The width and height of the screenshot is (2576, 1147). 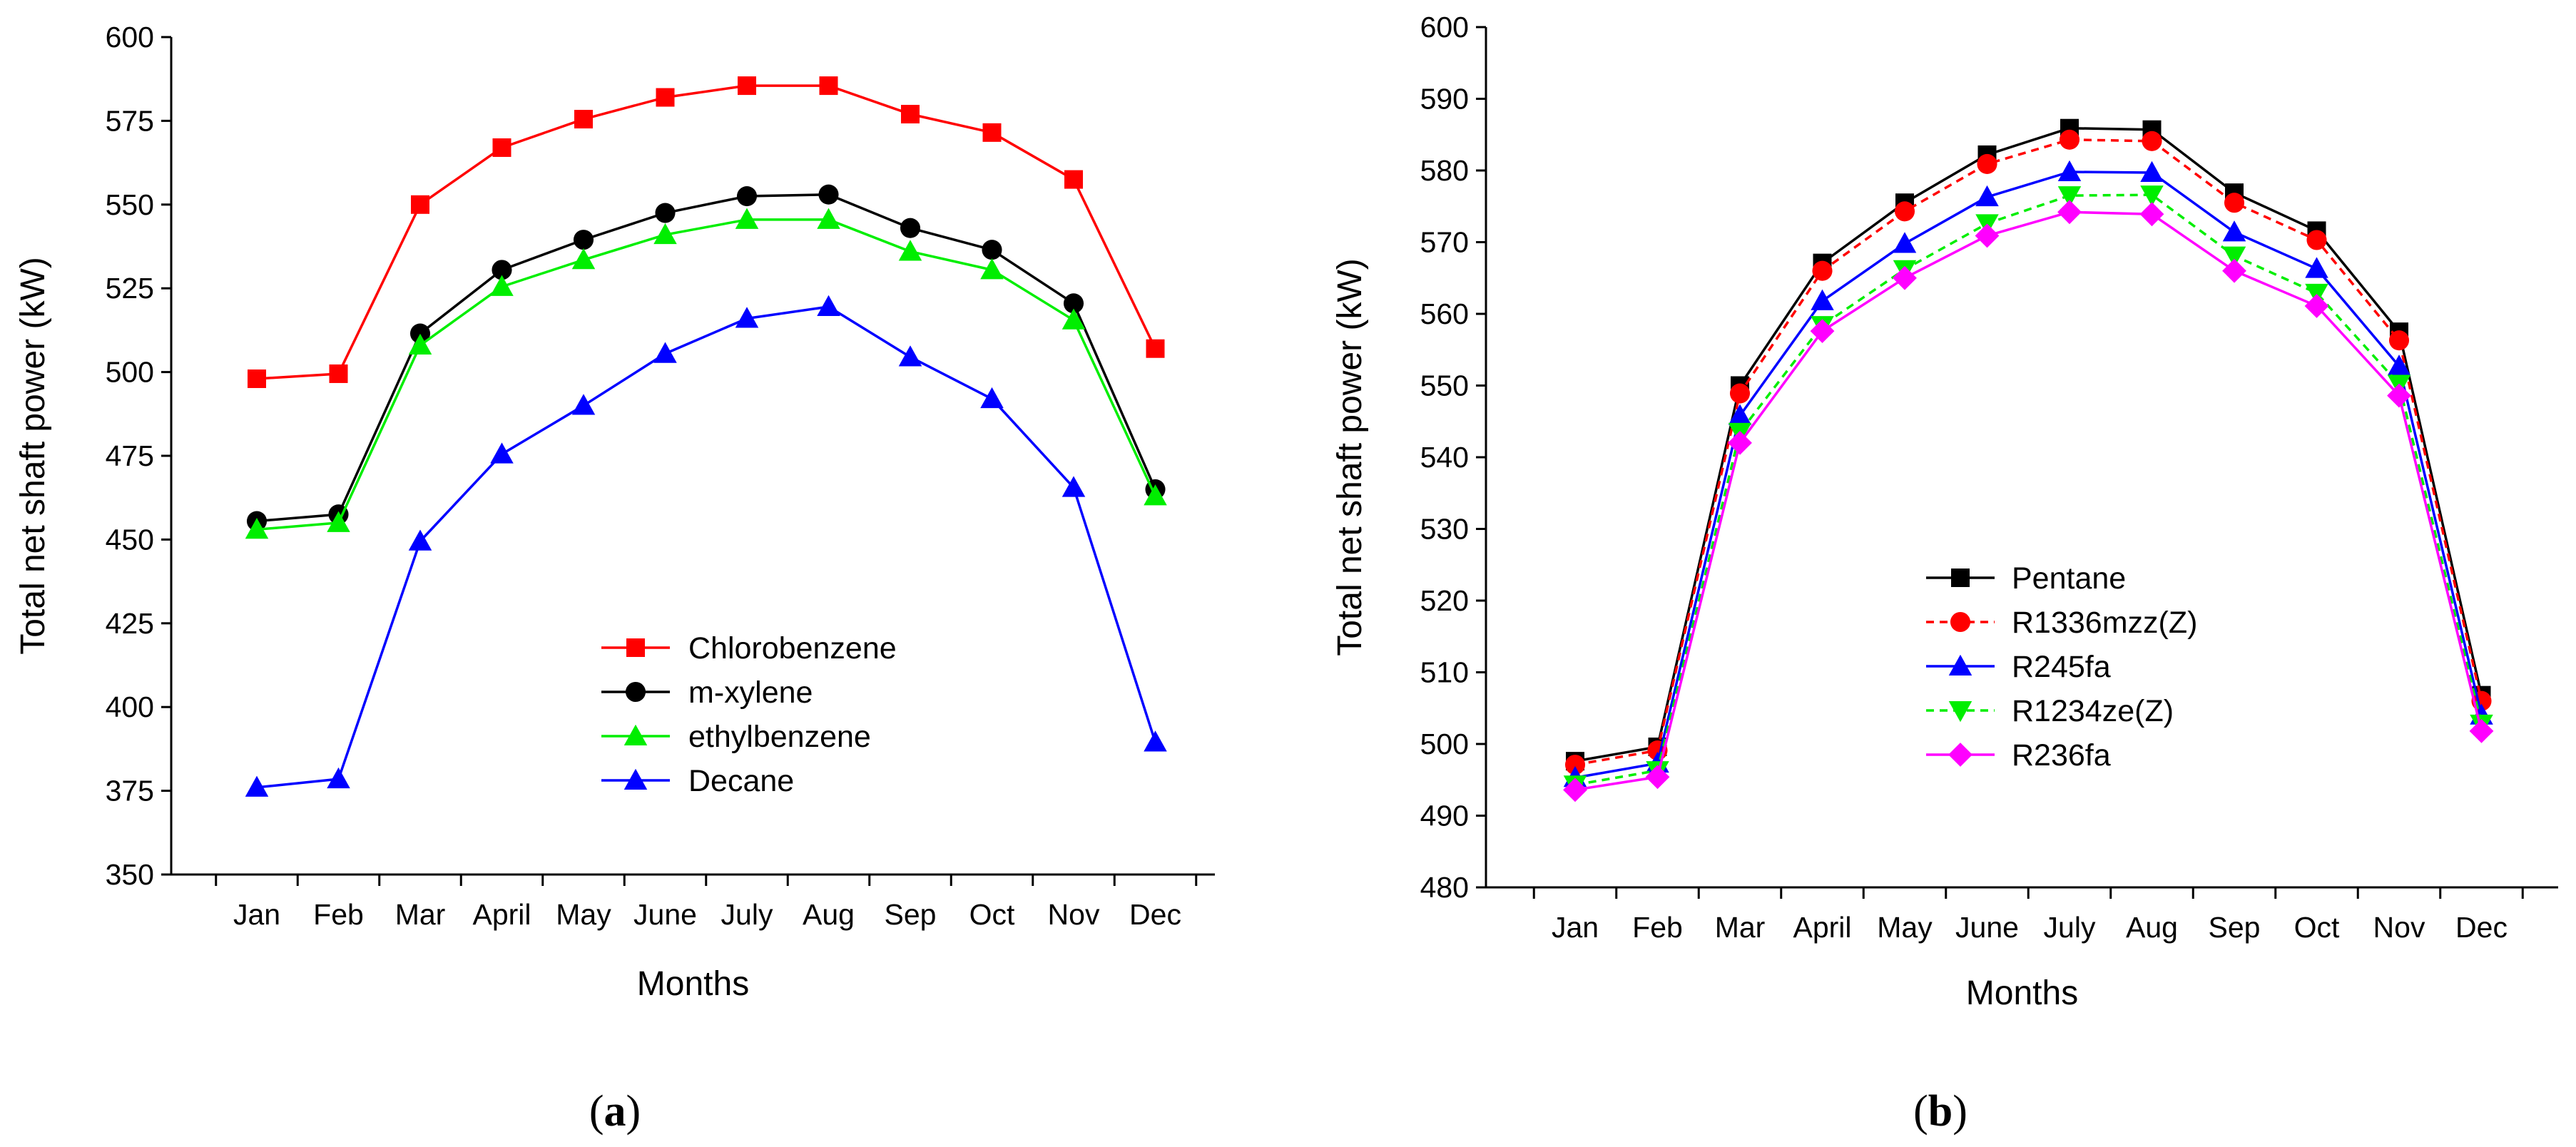 What do you see at coordinates (130, 37) in the screenshot?
I see `y-tick-label: 600` at bounding box center [130, 37].